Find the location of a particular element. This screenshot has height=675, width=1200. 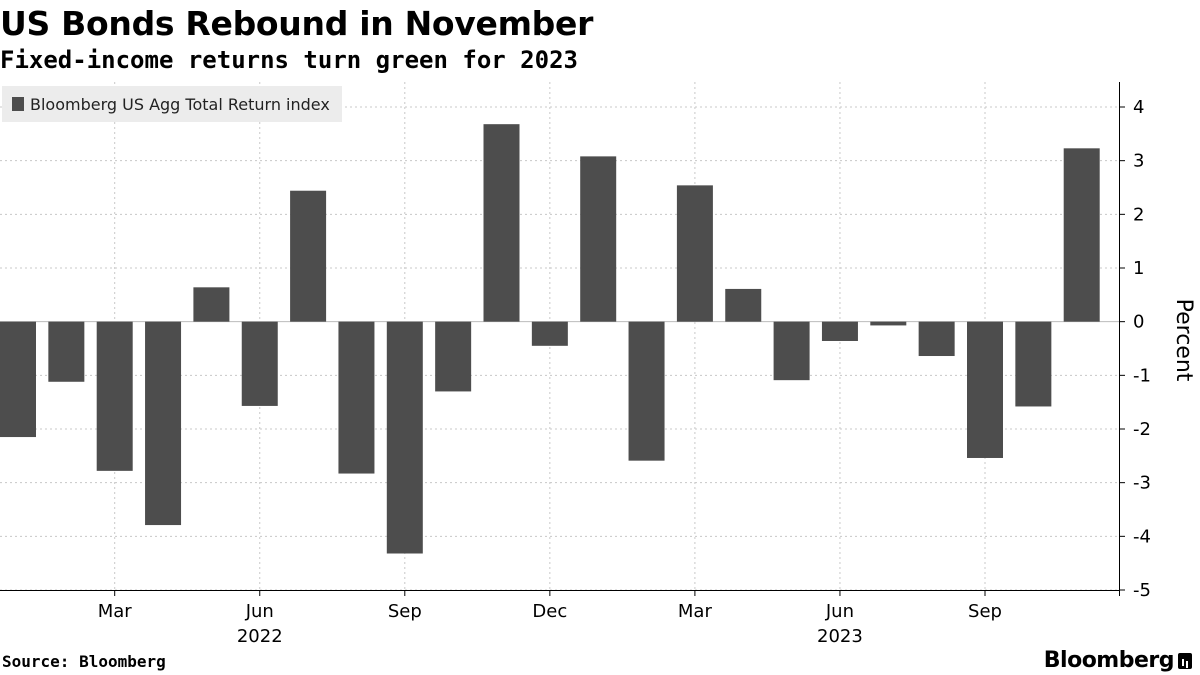

chart-subtitle: Fixed-income returns turn green for 2023 is located at coordinates (289, 60).